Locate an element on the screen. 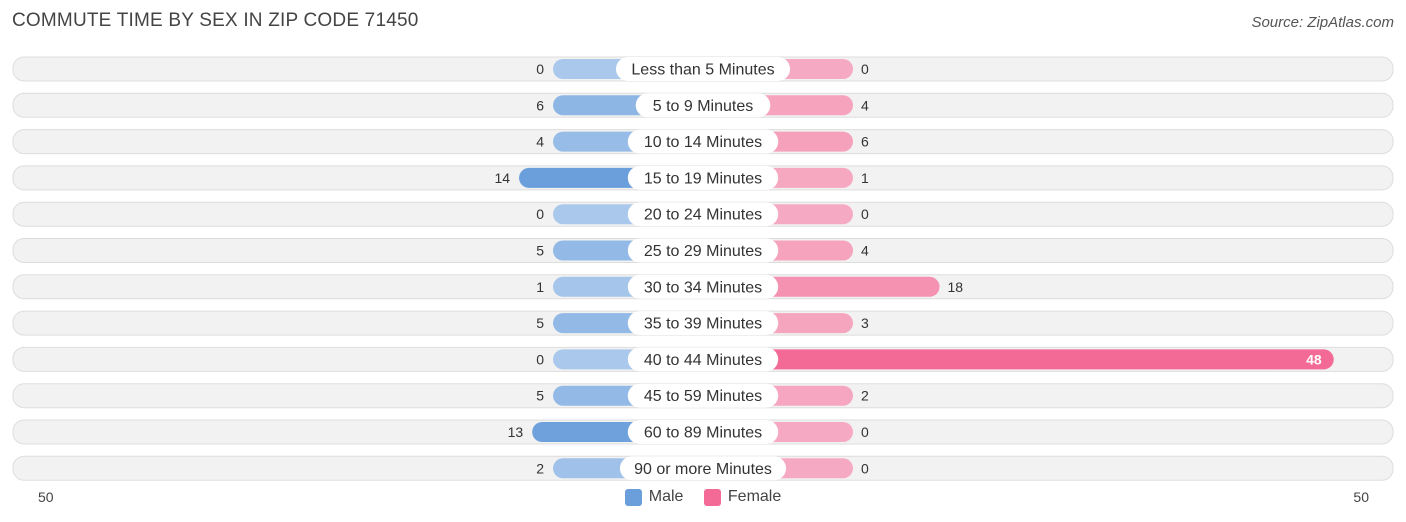 This screenshot has width=1406, height=522. category-label: 10 to 14 Minutes is located at coordinates (703, 142).